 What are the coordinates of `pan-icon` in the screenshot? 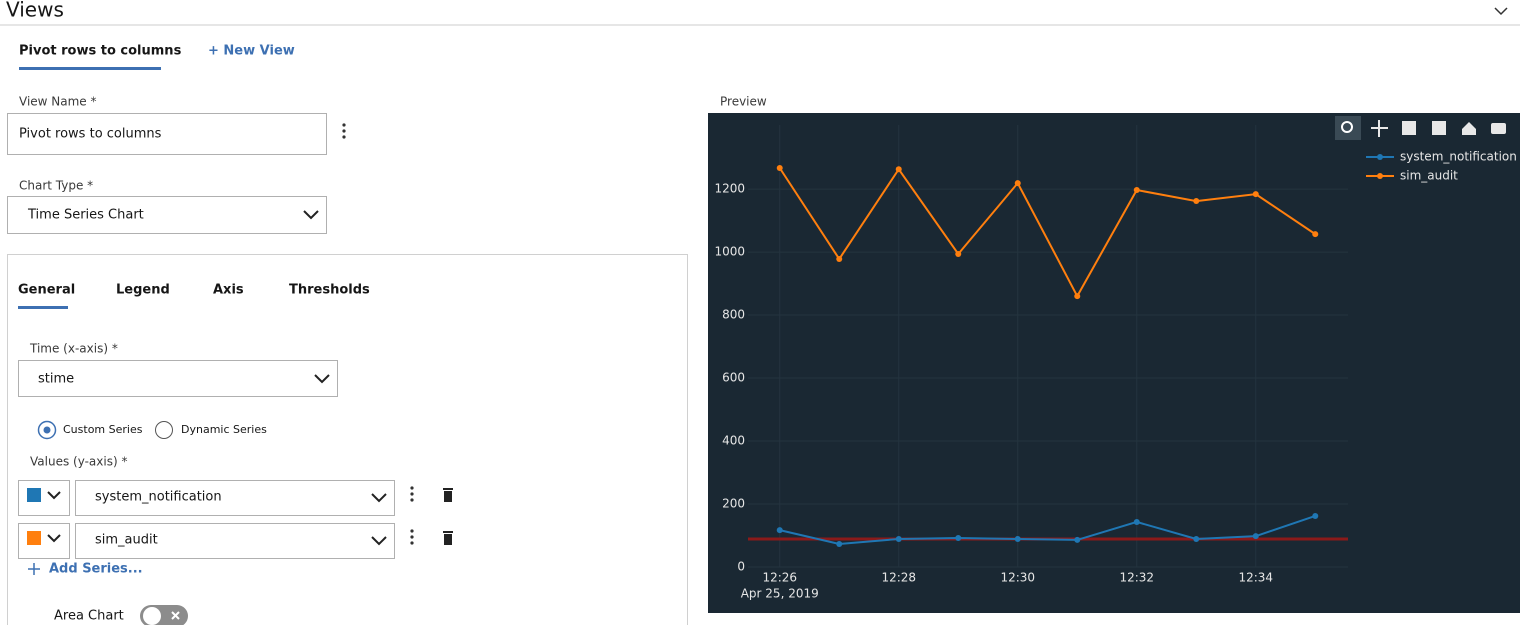 It's located at (1379, 128).